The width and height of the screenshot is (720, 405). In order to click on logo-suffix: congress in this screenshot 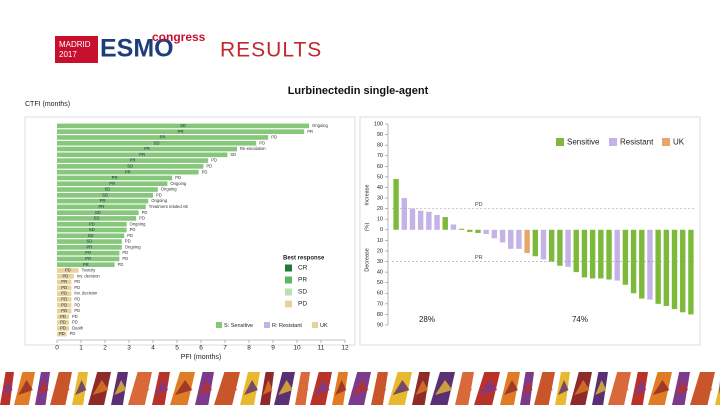, I will do `click(179, 37)`.